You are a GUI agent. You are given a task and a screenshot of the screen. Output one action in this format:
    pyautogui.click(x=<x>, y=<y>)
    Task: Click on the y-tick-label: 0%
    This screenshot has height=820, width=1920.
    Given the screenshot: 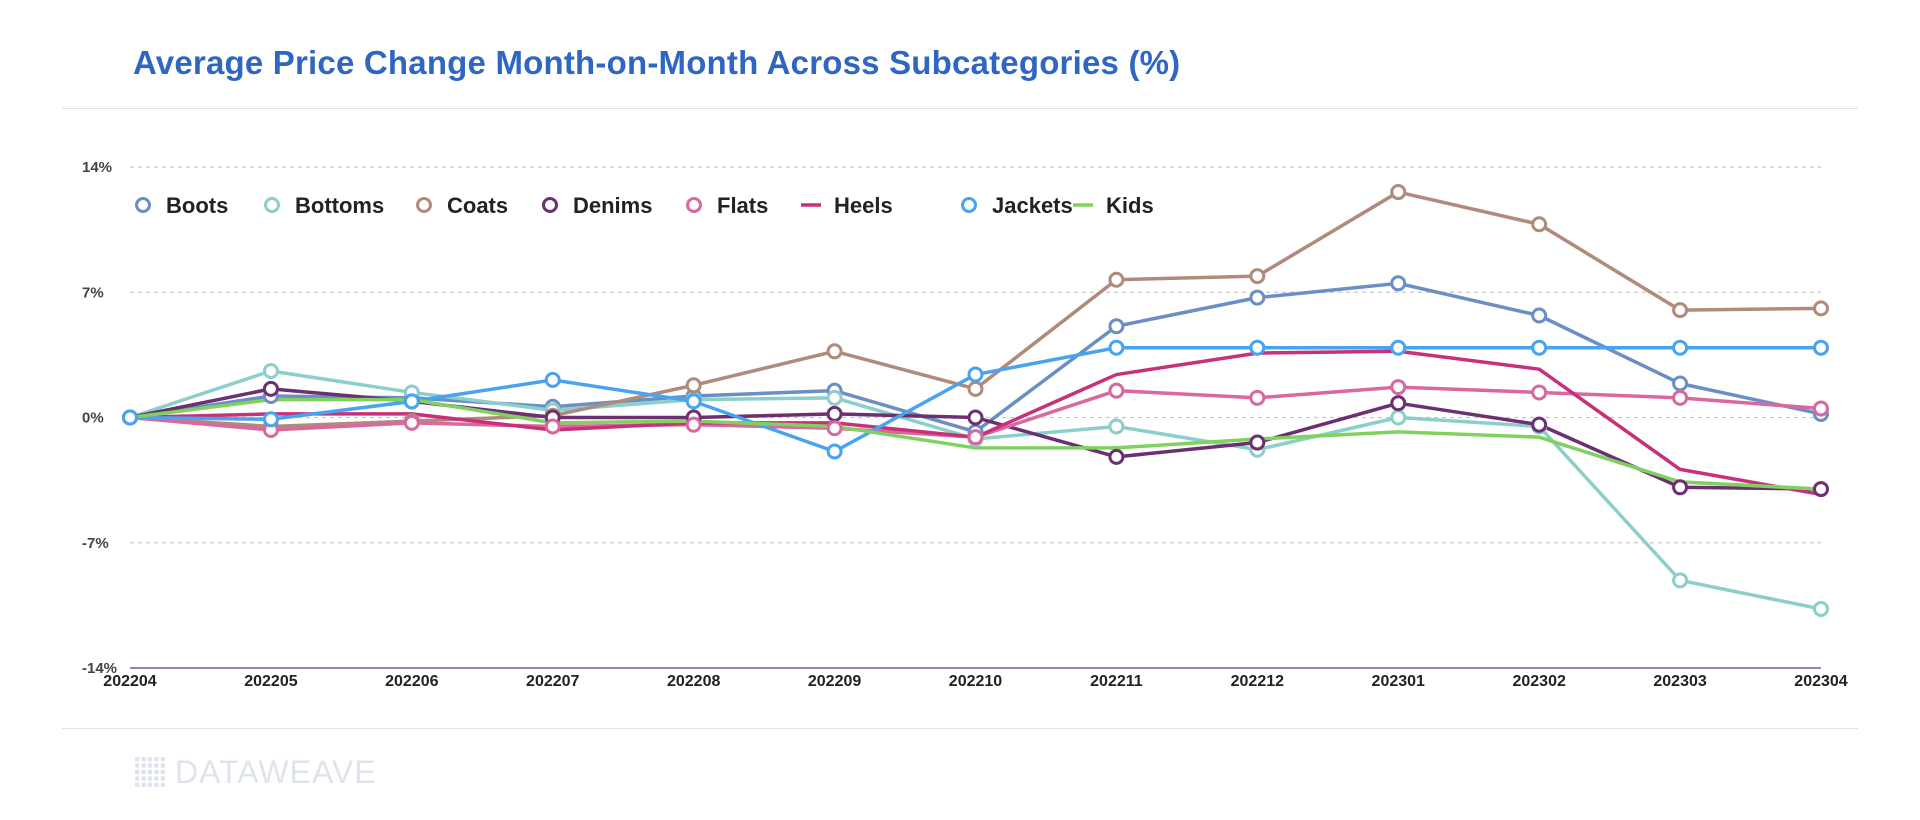 What is the action you would take?
    pyautogui.click(x=93, y=418)
    